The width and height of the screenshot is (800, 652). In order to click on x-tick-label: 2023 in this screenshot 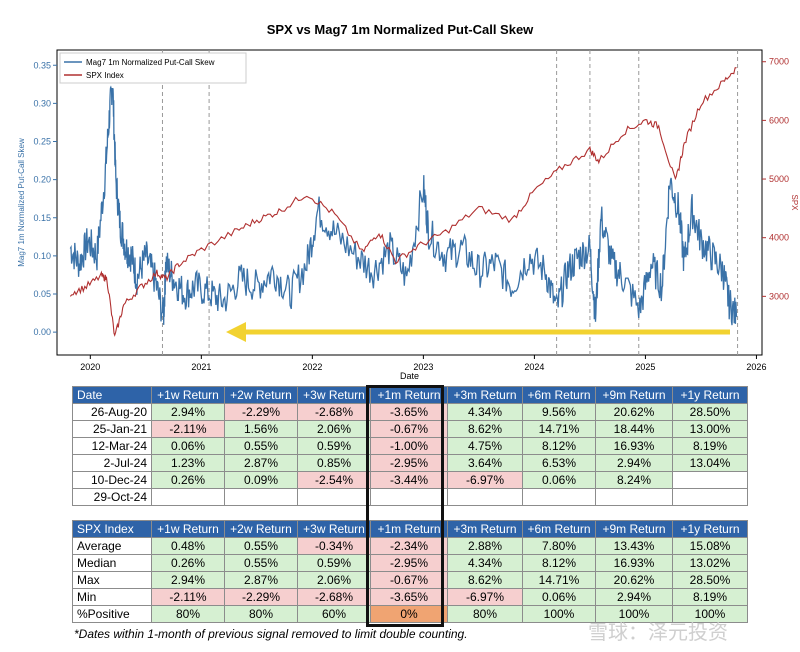, I will do `click(423, 367)`.